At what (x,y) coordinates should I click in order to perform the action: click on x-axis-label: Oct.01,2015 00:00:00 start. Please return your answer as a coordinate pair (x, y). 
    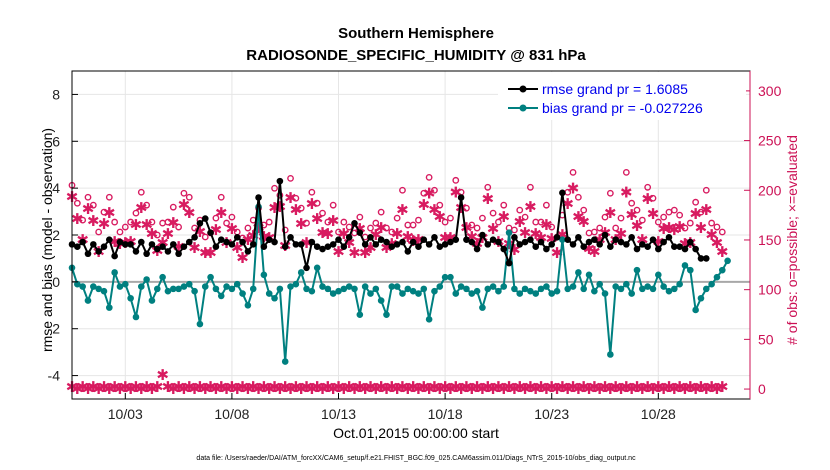
    Looking at the image, I should click on (416, 433).